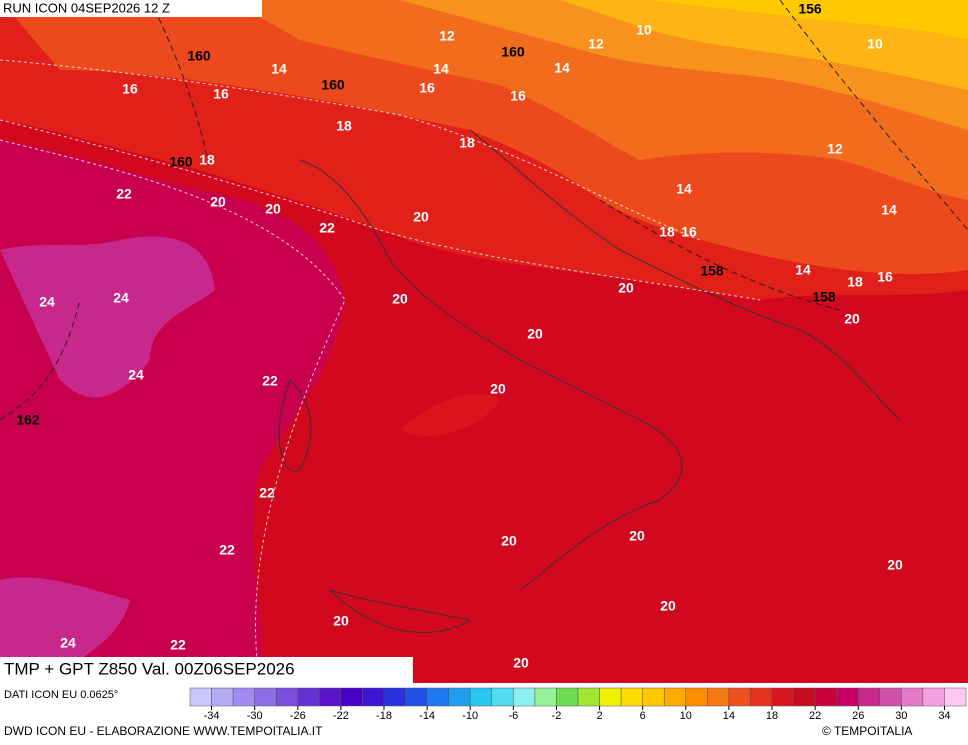 This screenshot has width=968, height=745. I want to click on colorbar-tick-label: -6, so click(513, 716).